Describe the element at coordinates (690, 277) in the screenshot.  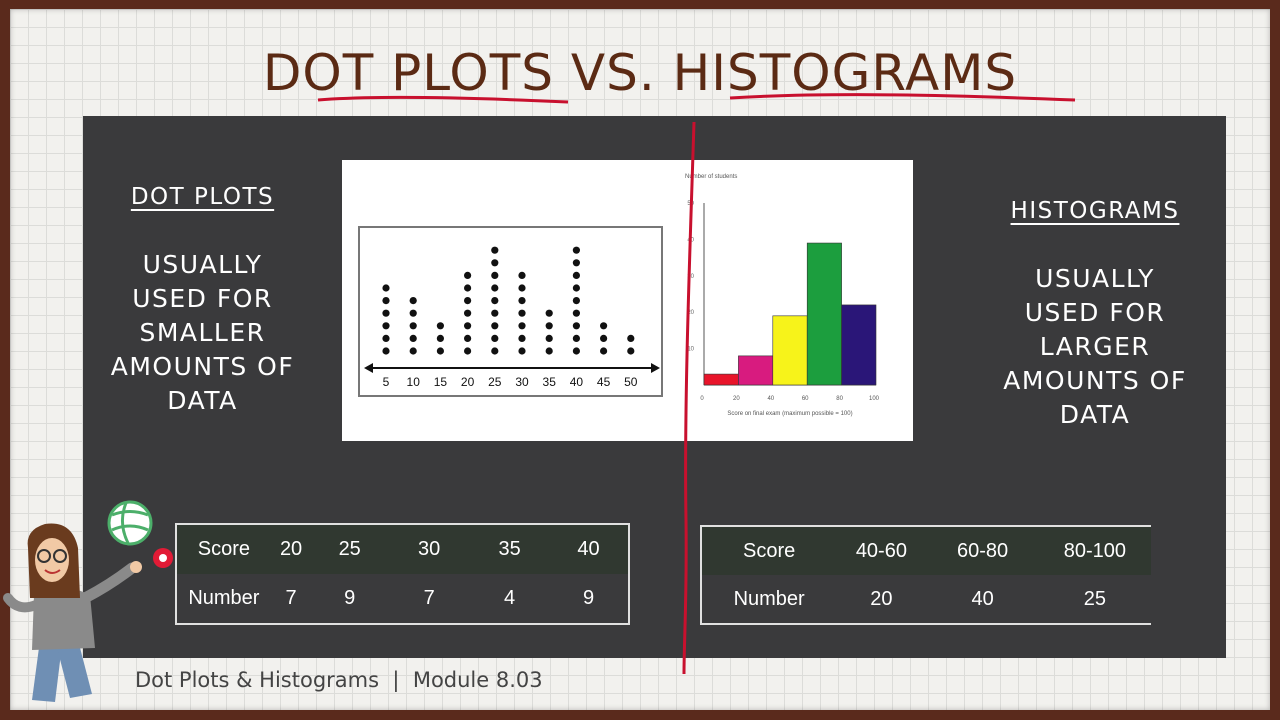
I see `histogram-y-tick-label: 30` at that location.